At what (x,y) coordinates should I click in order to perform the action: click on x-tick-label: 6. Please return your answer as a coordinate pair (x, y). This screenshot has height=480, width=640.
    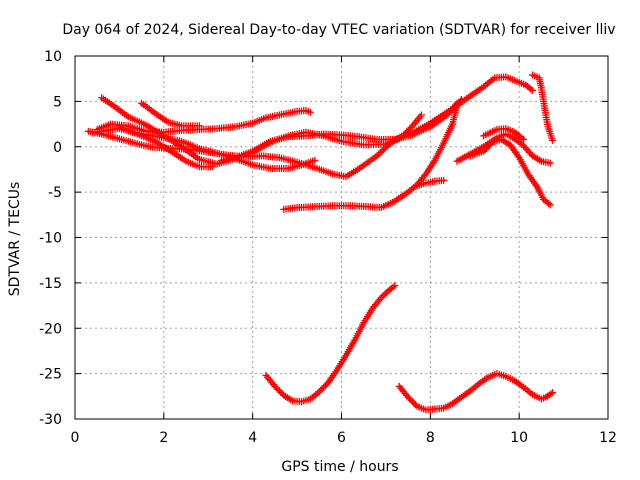
    Looking at the image, I should click on (341, 438).